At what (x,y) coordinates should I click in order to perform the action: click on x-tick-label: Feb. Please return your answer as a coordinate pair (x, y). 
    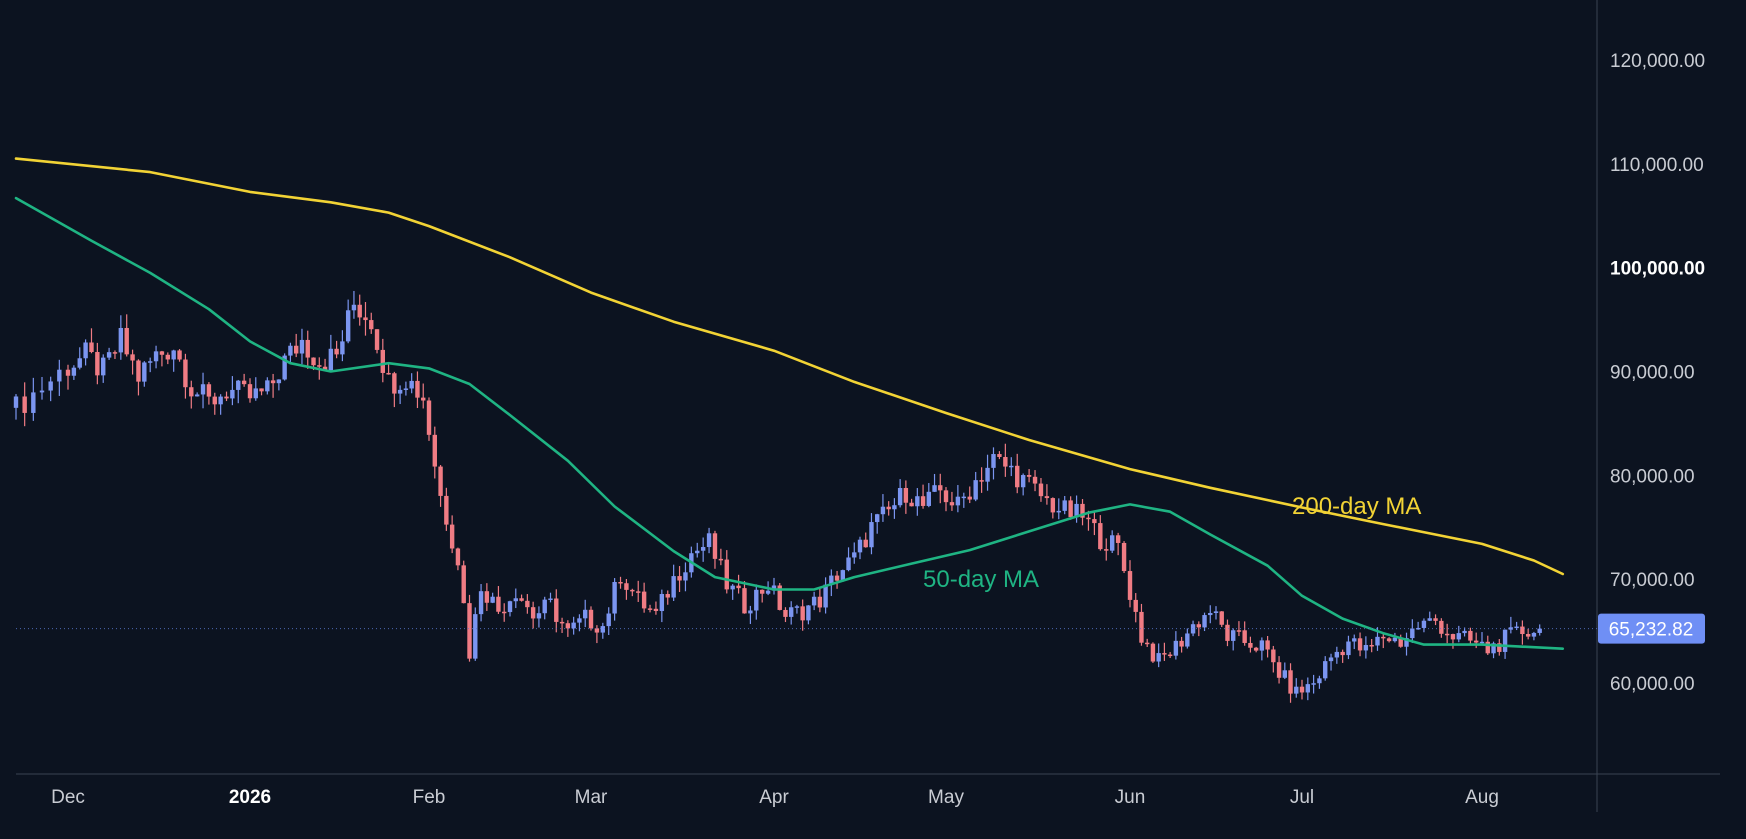
    Looking at the image, I should click on (429, 797).